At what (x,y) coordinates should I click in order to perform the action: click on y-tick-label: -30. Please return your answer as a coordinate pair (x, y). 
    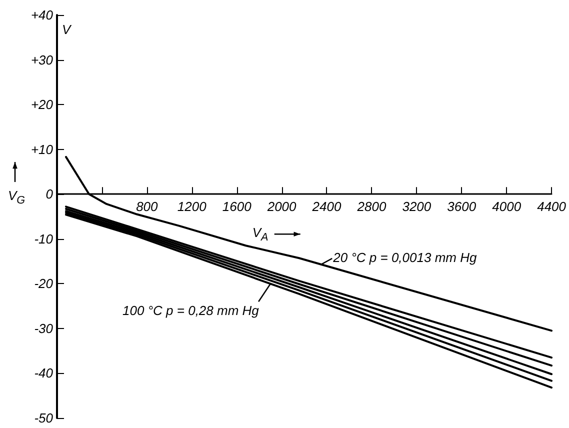
    Looking at the image, I should click on (44, 328).